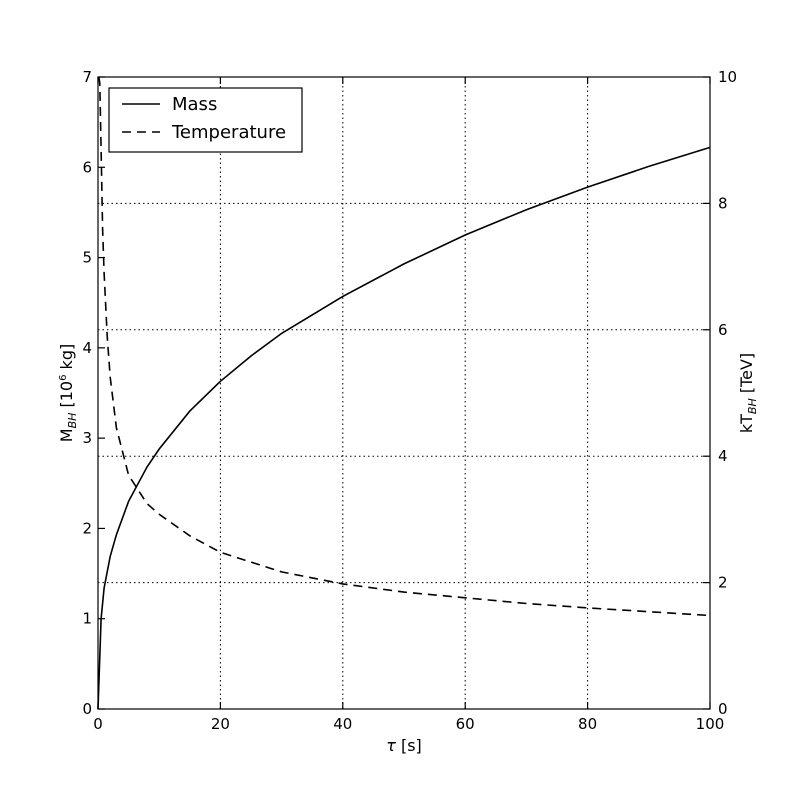  Describe the element at coordinates (409, 745) in the screenshot. I see `x-axis-unit: [s]` at that location.